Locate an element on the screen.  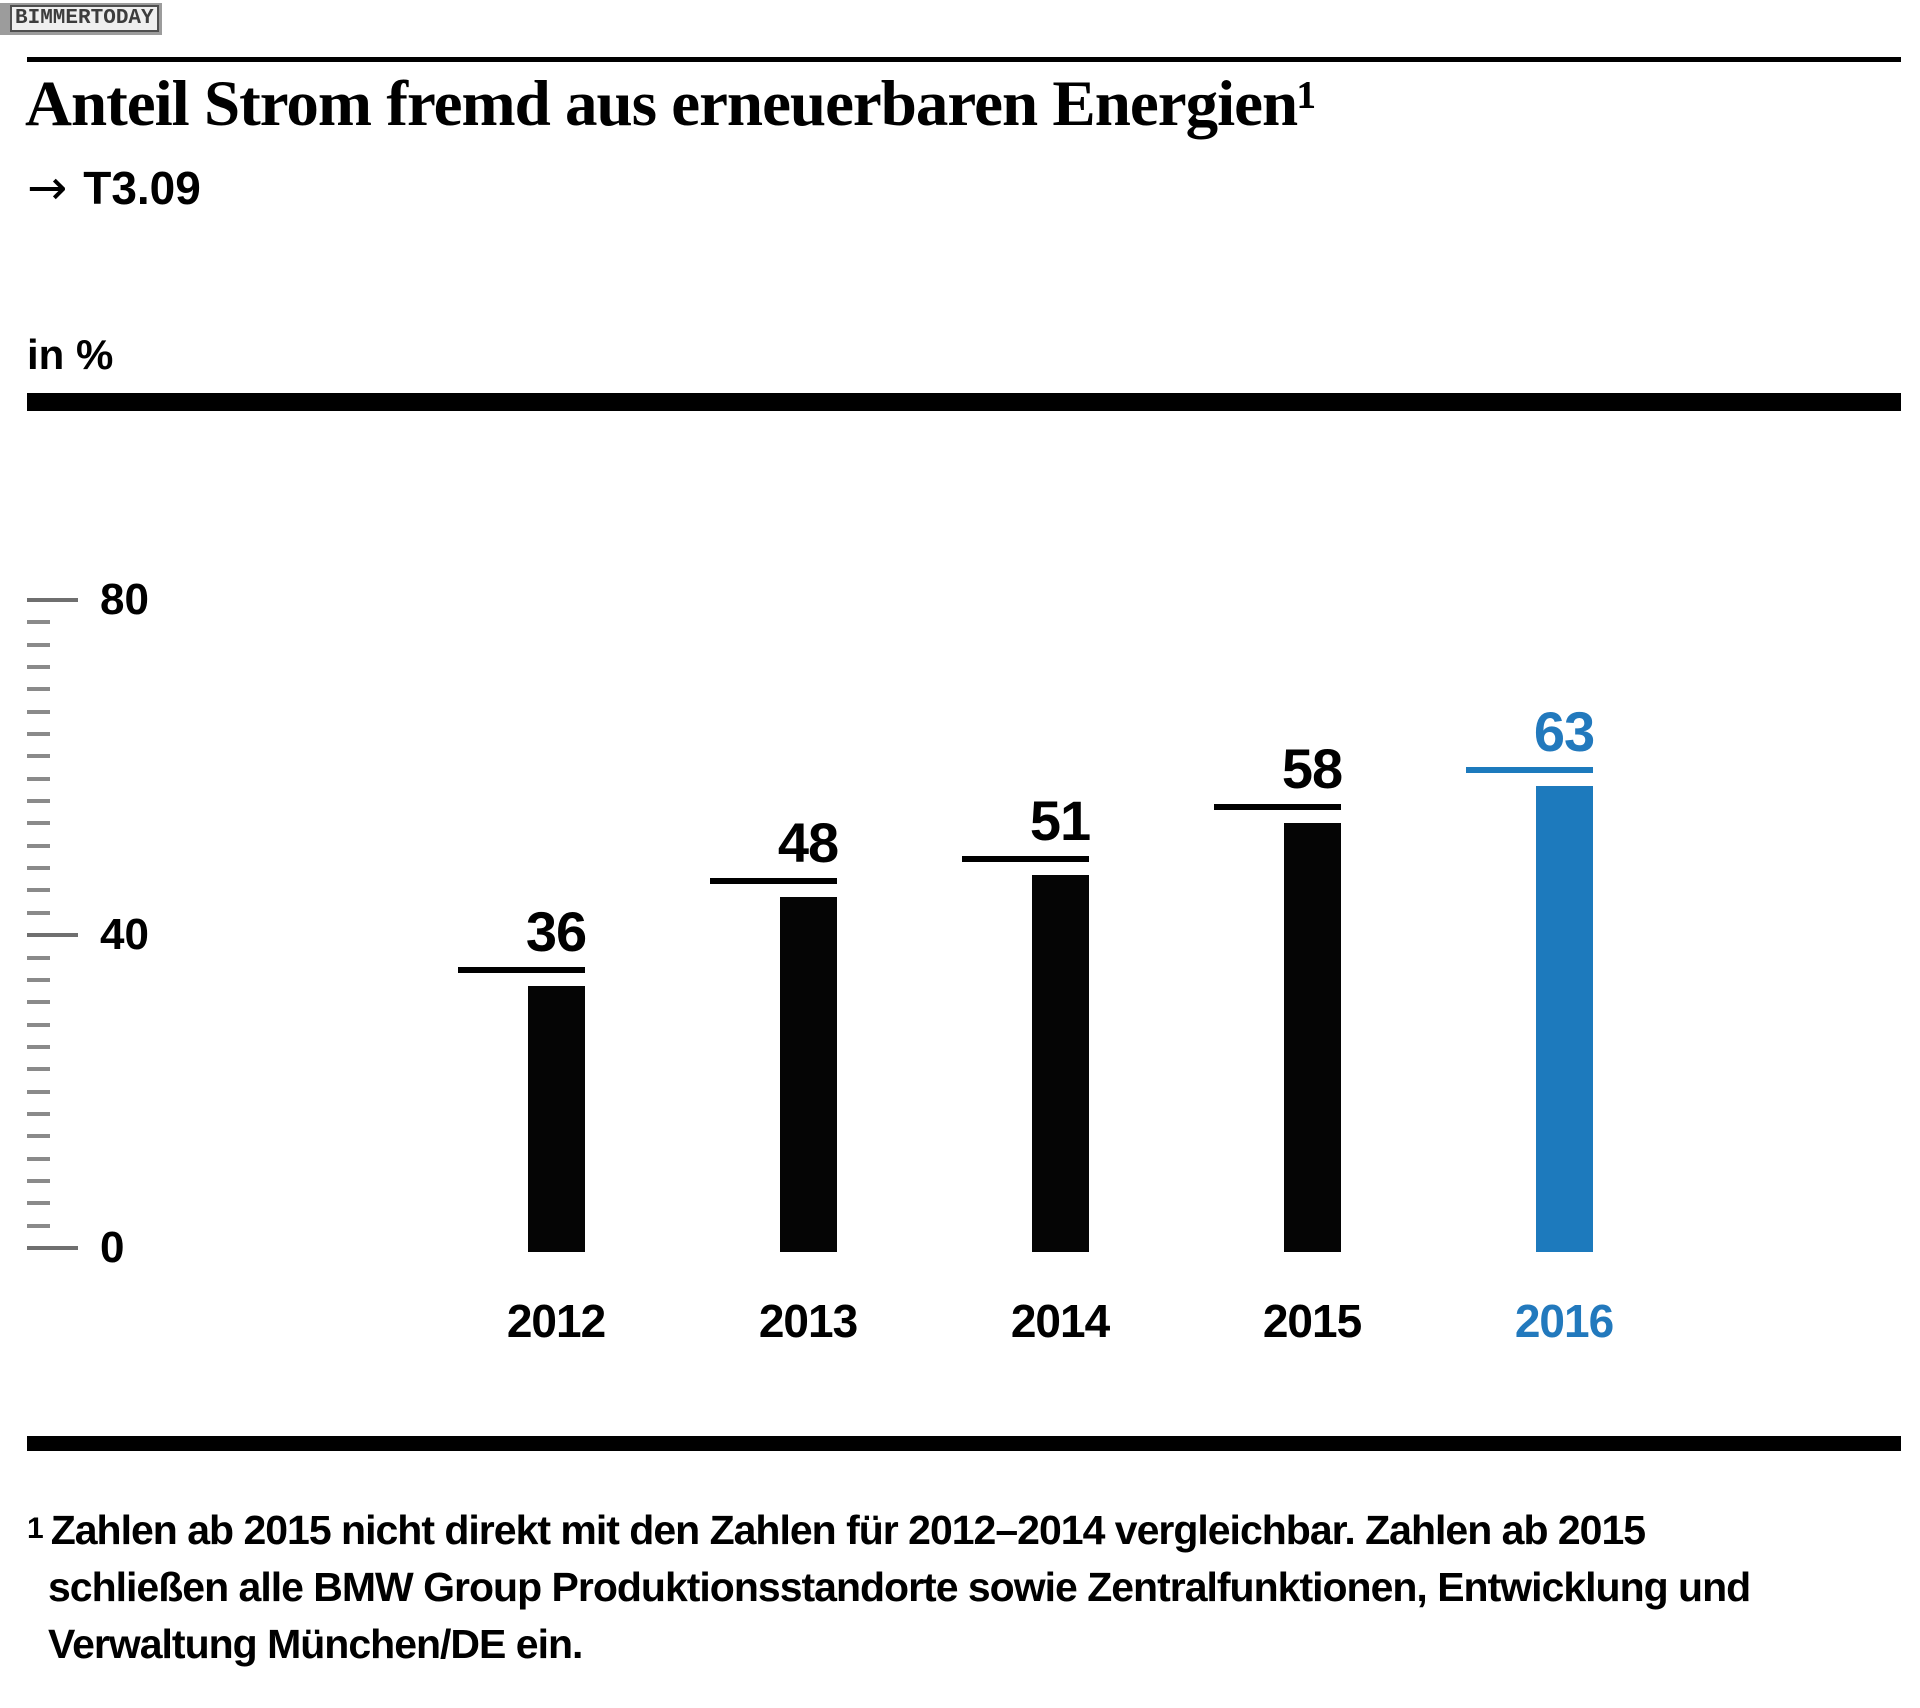
watermark-box: BIMMERTODAY is located at coordinates (81, 19).